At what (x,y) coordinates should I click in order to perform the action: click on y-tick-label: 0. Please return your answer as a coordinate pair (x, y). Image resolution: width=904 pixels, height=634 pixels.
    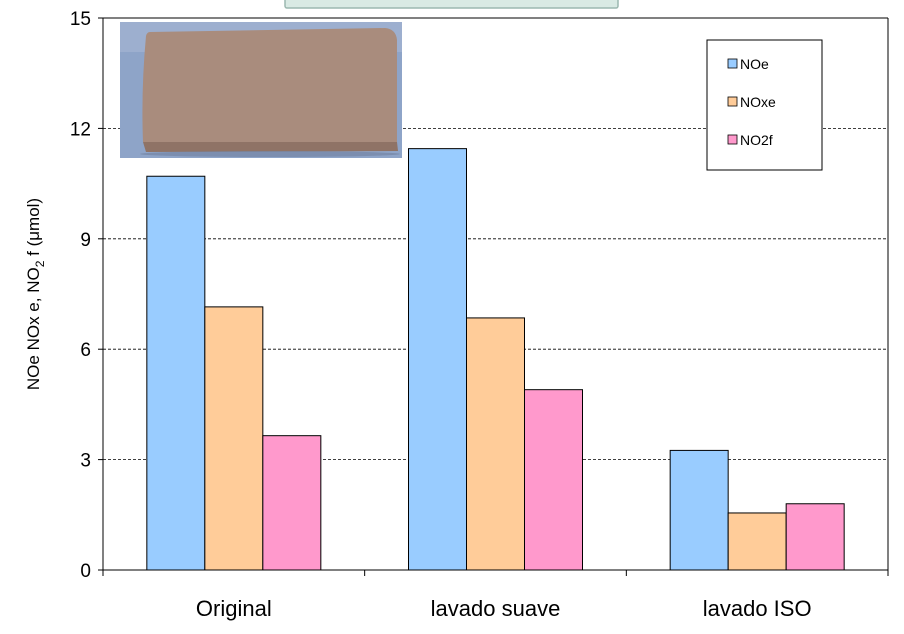
    Looking at the image, I should click on (85, 571).